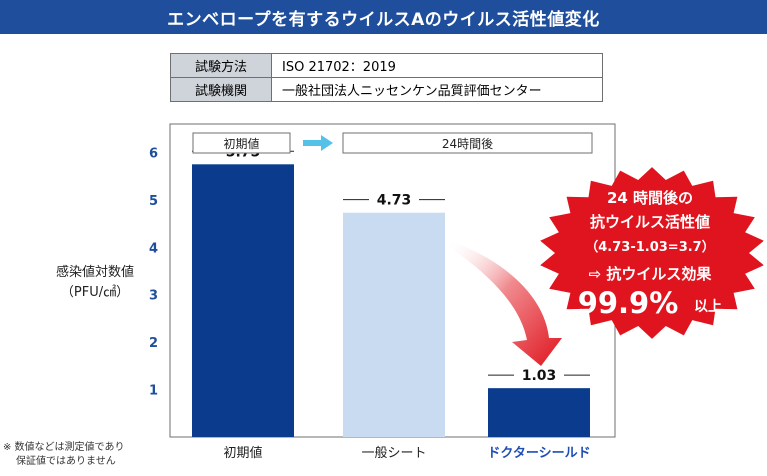 The image size is (767, 476). What do you see at coordinates (538, 453) in the screenshot?
I see `category-label: ドクターシールド` at bounding box center [538, 453].